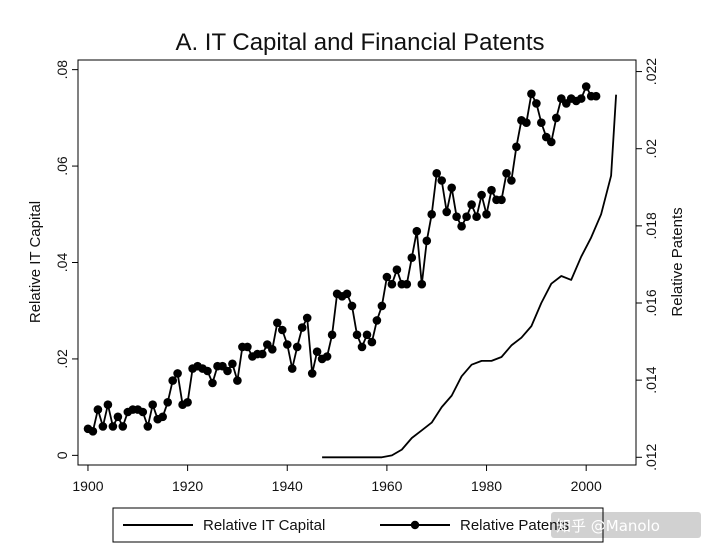 This screenshot has height=557, width=720. I want to click on left-y-tick-label: .02, so click(62, 359).